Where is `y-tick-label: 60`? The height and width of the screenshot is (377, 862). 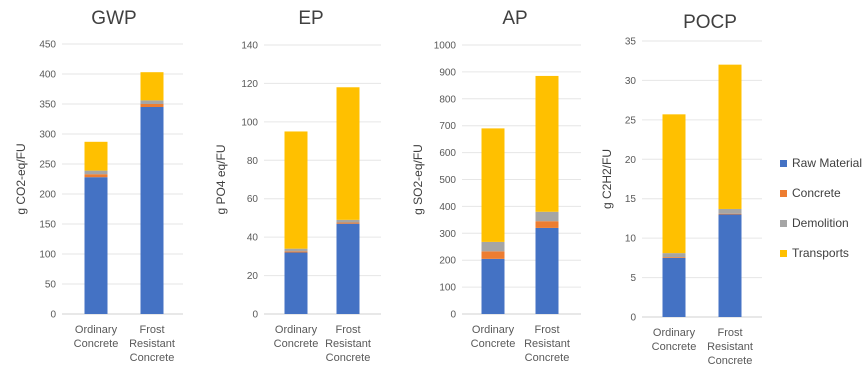
y-tick-label: 60 is located at coordinates (253, 199).